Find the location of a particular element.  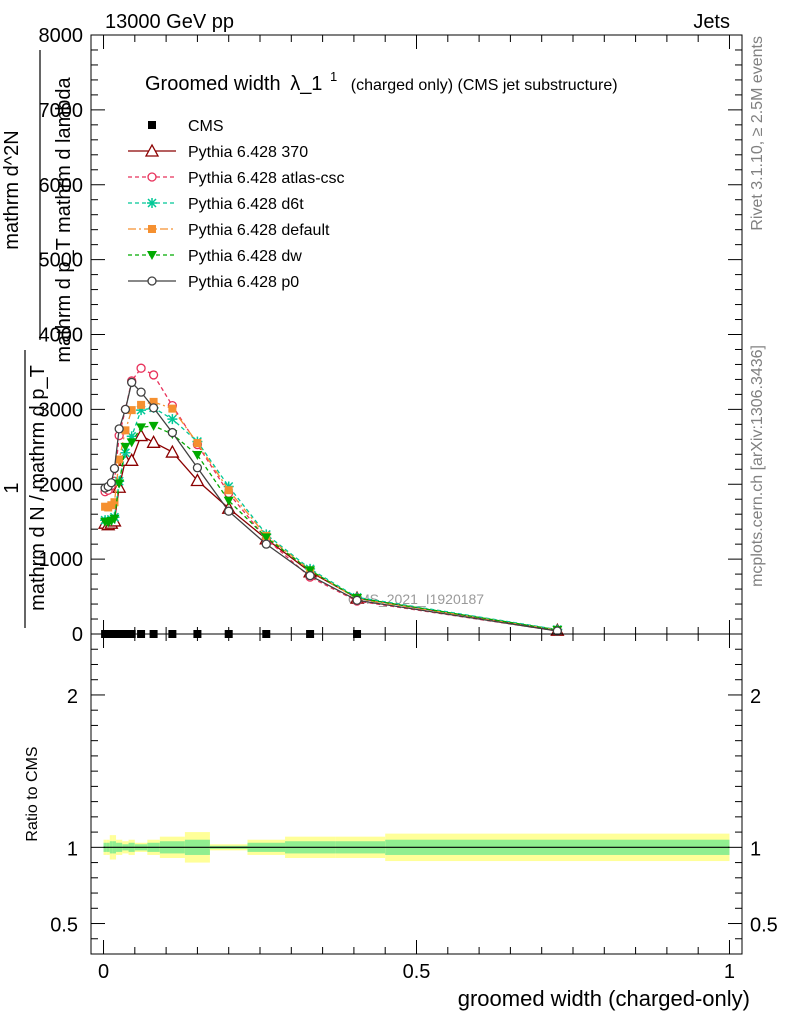

title-superscript: 1 is located at coordinates (333, 76).